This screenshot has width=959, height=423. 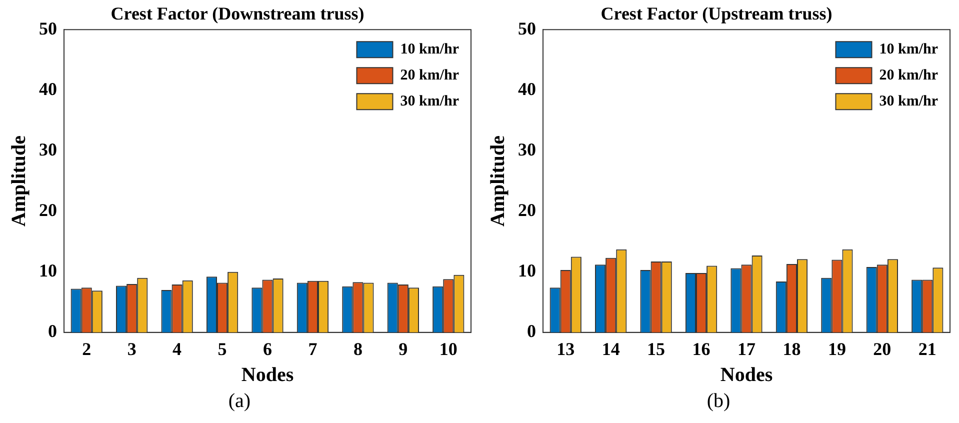 I want to click on x-tick-label: 6, so click(x=267, y=348).